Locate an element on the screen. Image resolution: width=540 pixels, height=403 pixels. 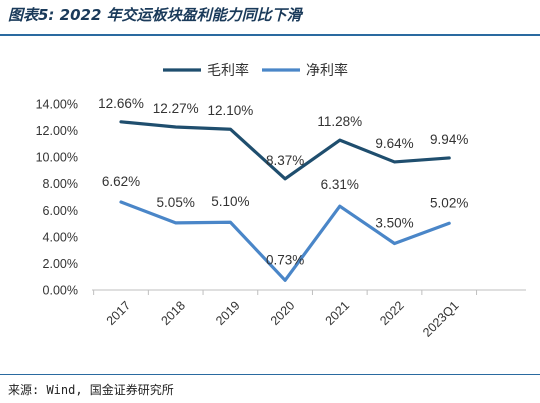
data-label: 12.66% is located at coordinates (121, 103).